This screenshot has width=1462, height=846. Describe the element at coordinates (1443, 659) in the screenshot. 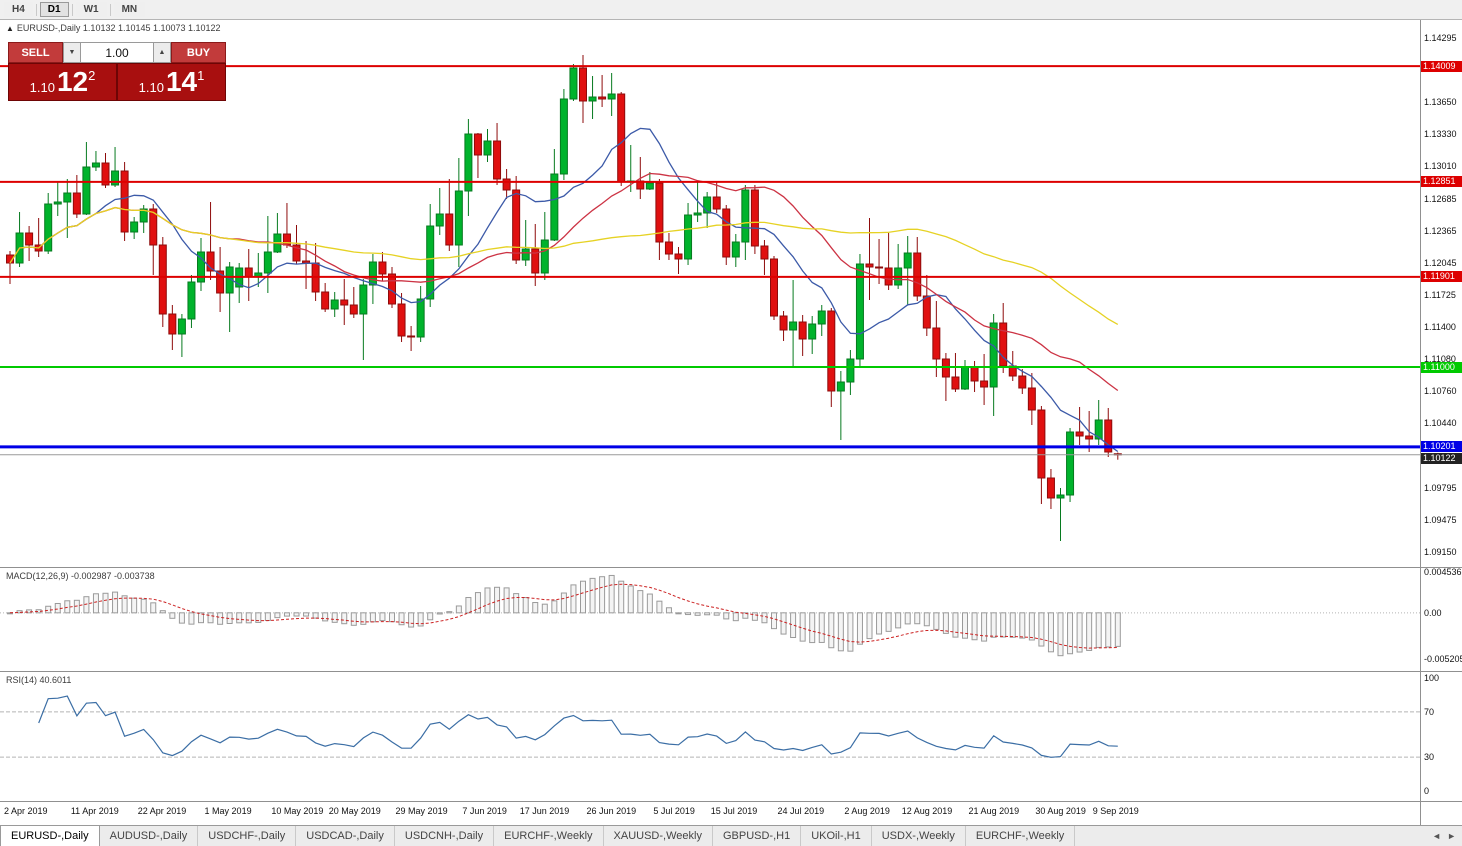

I see `macd-tick: -0.005205` at that location.